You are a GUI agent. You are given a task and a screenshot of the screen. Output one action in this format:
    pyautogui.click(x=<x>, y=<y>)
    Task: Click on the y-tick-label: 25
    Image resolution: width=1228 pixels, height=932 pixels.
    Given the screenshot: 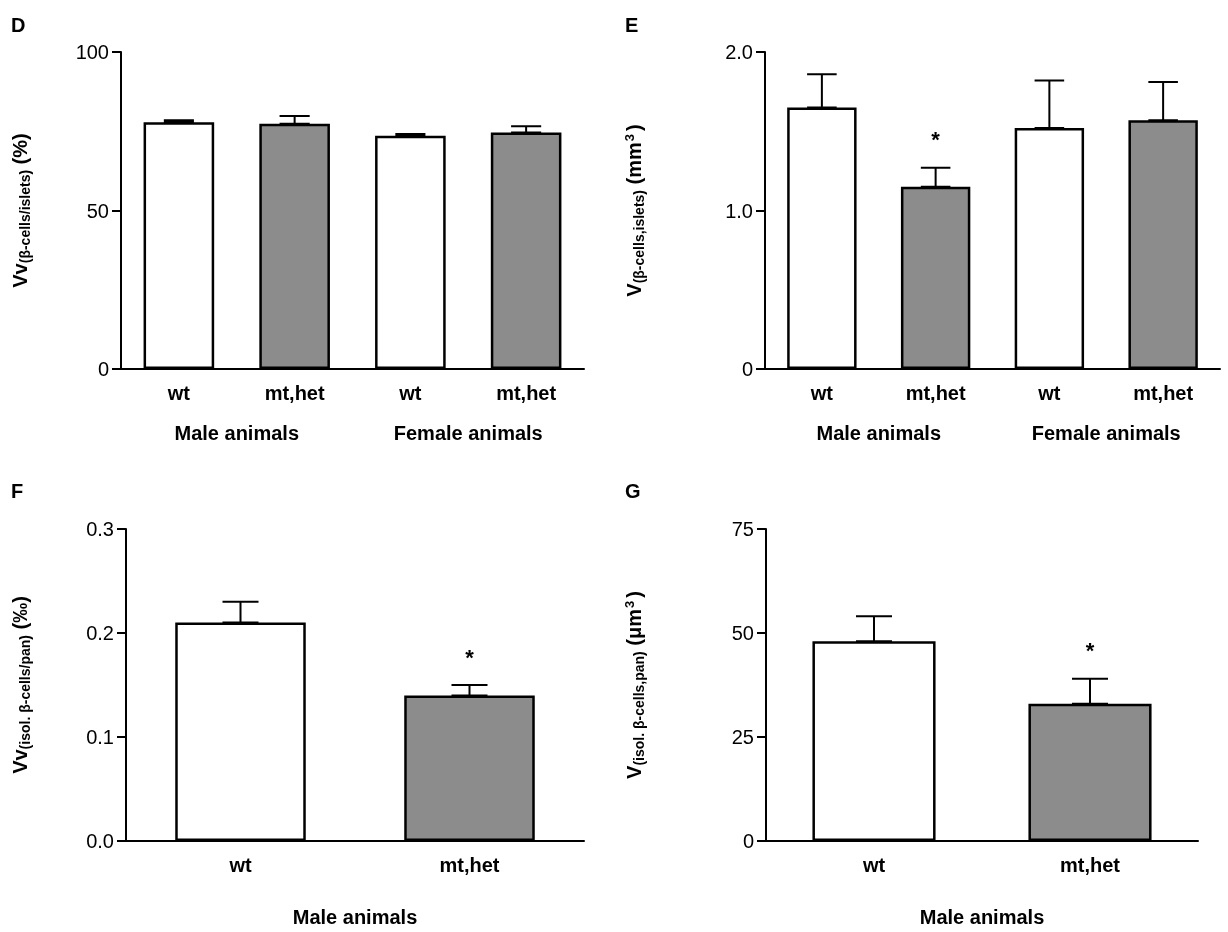 What is the action you would take?
    pyautogui.click(x=742, y=737)
    